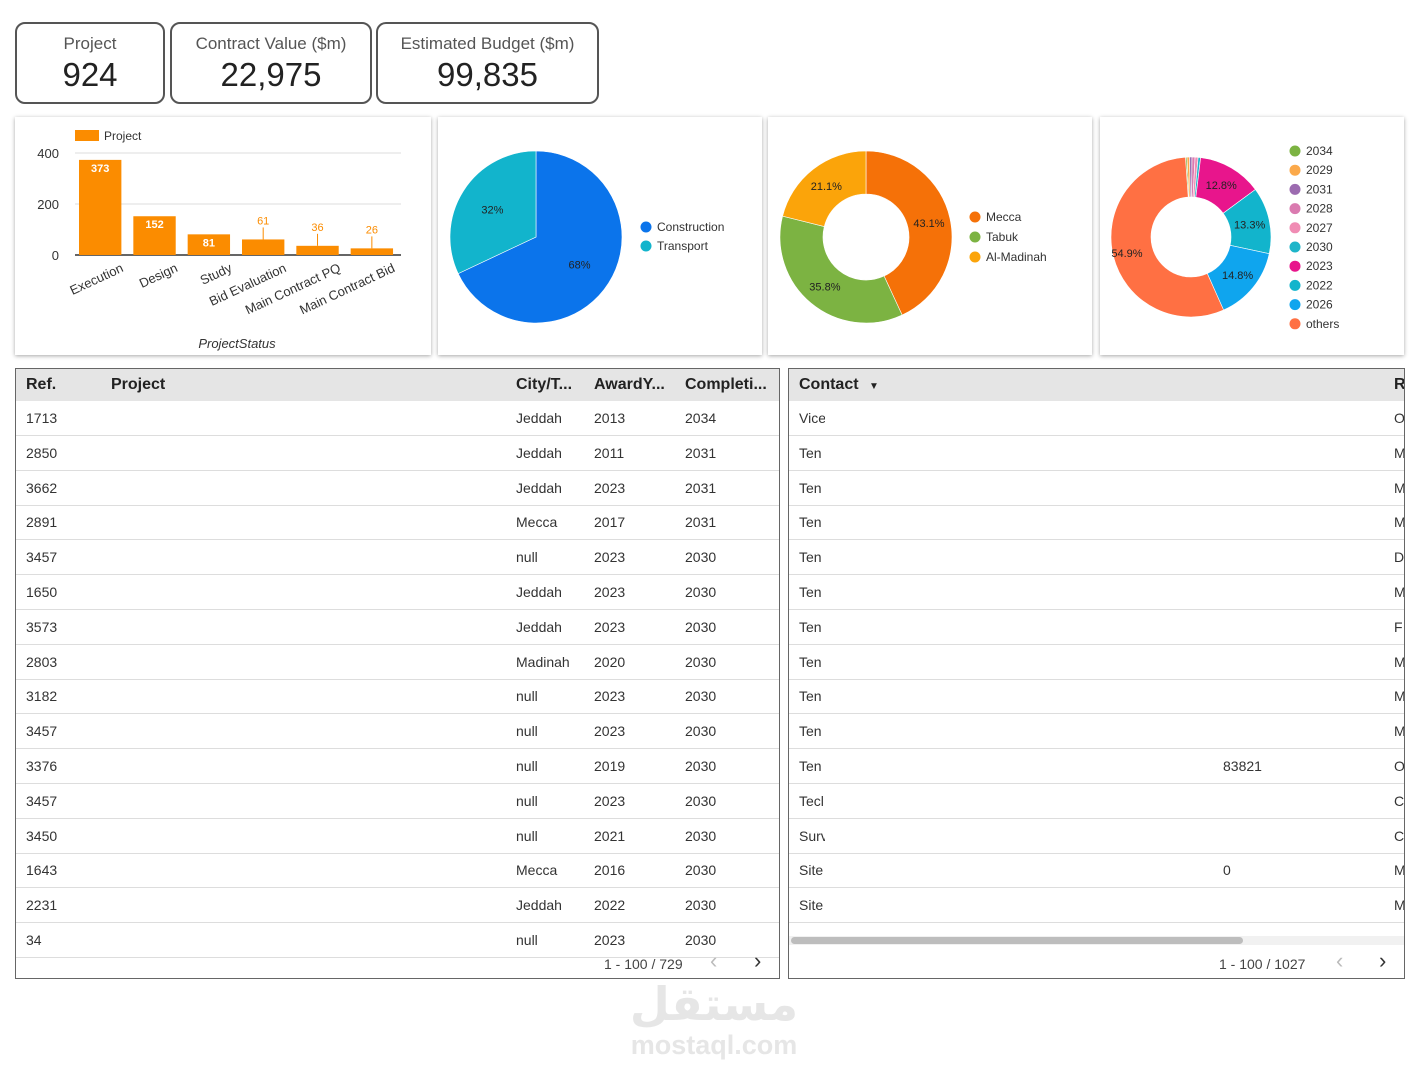  What do you see at coordinates (1399, 800) in the screenshot?
I see `table-cell: C` at bounding box center [1399, 800].